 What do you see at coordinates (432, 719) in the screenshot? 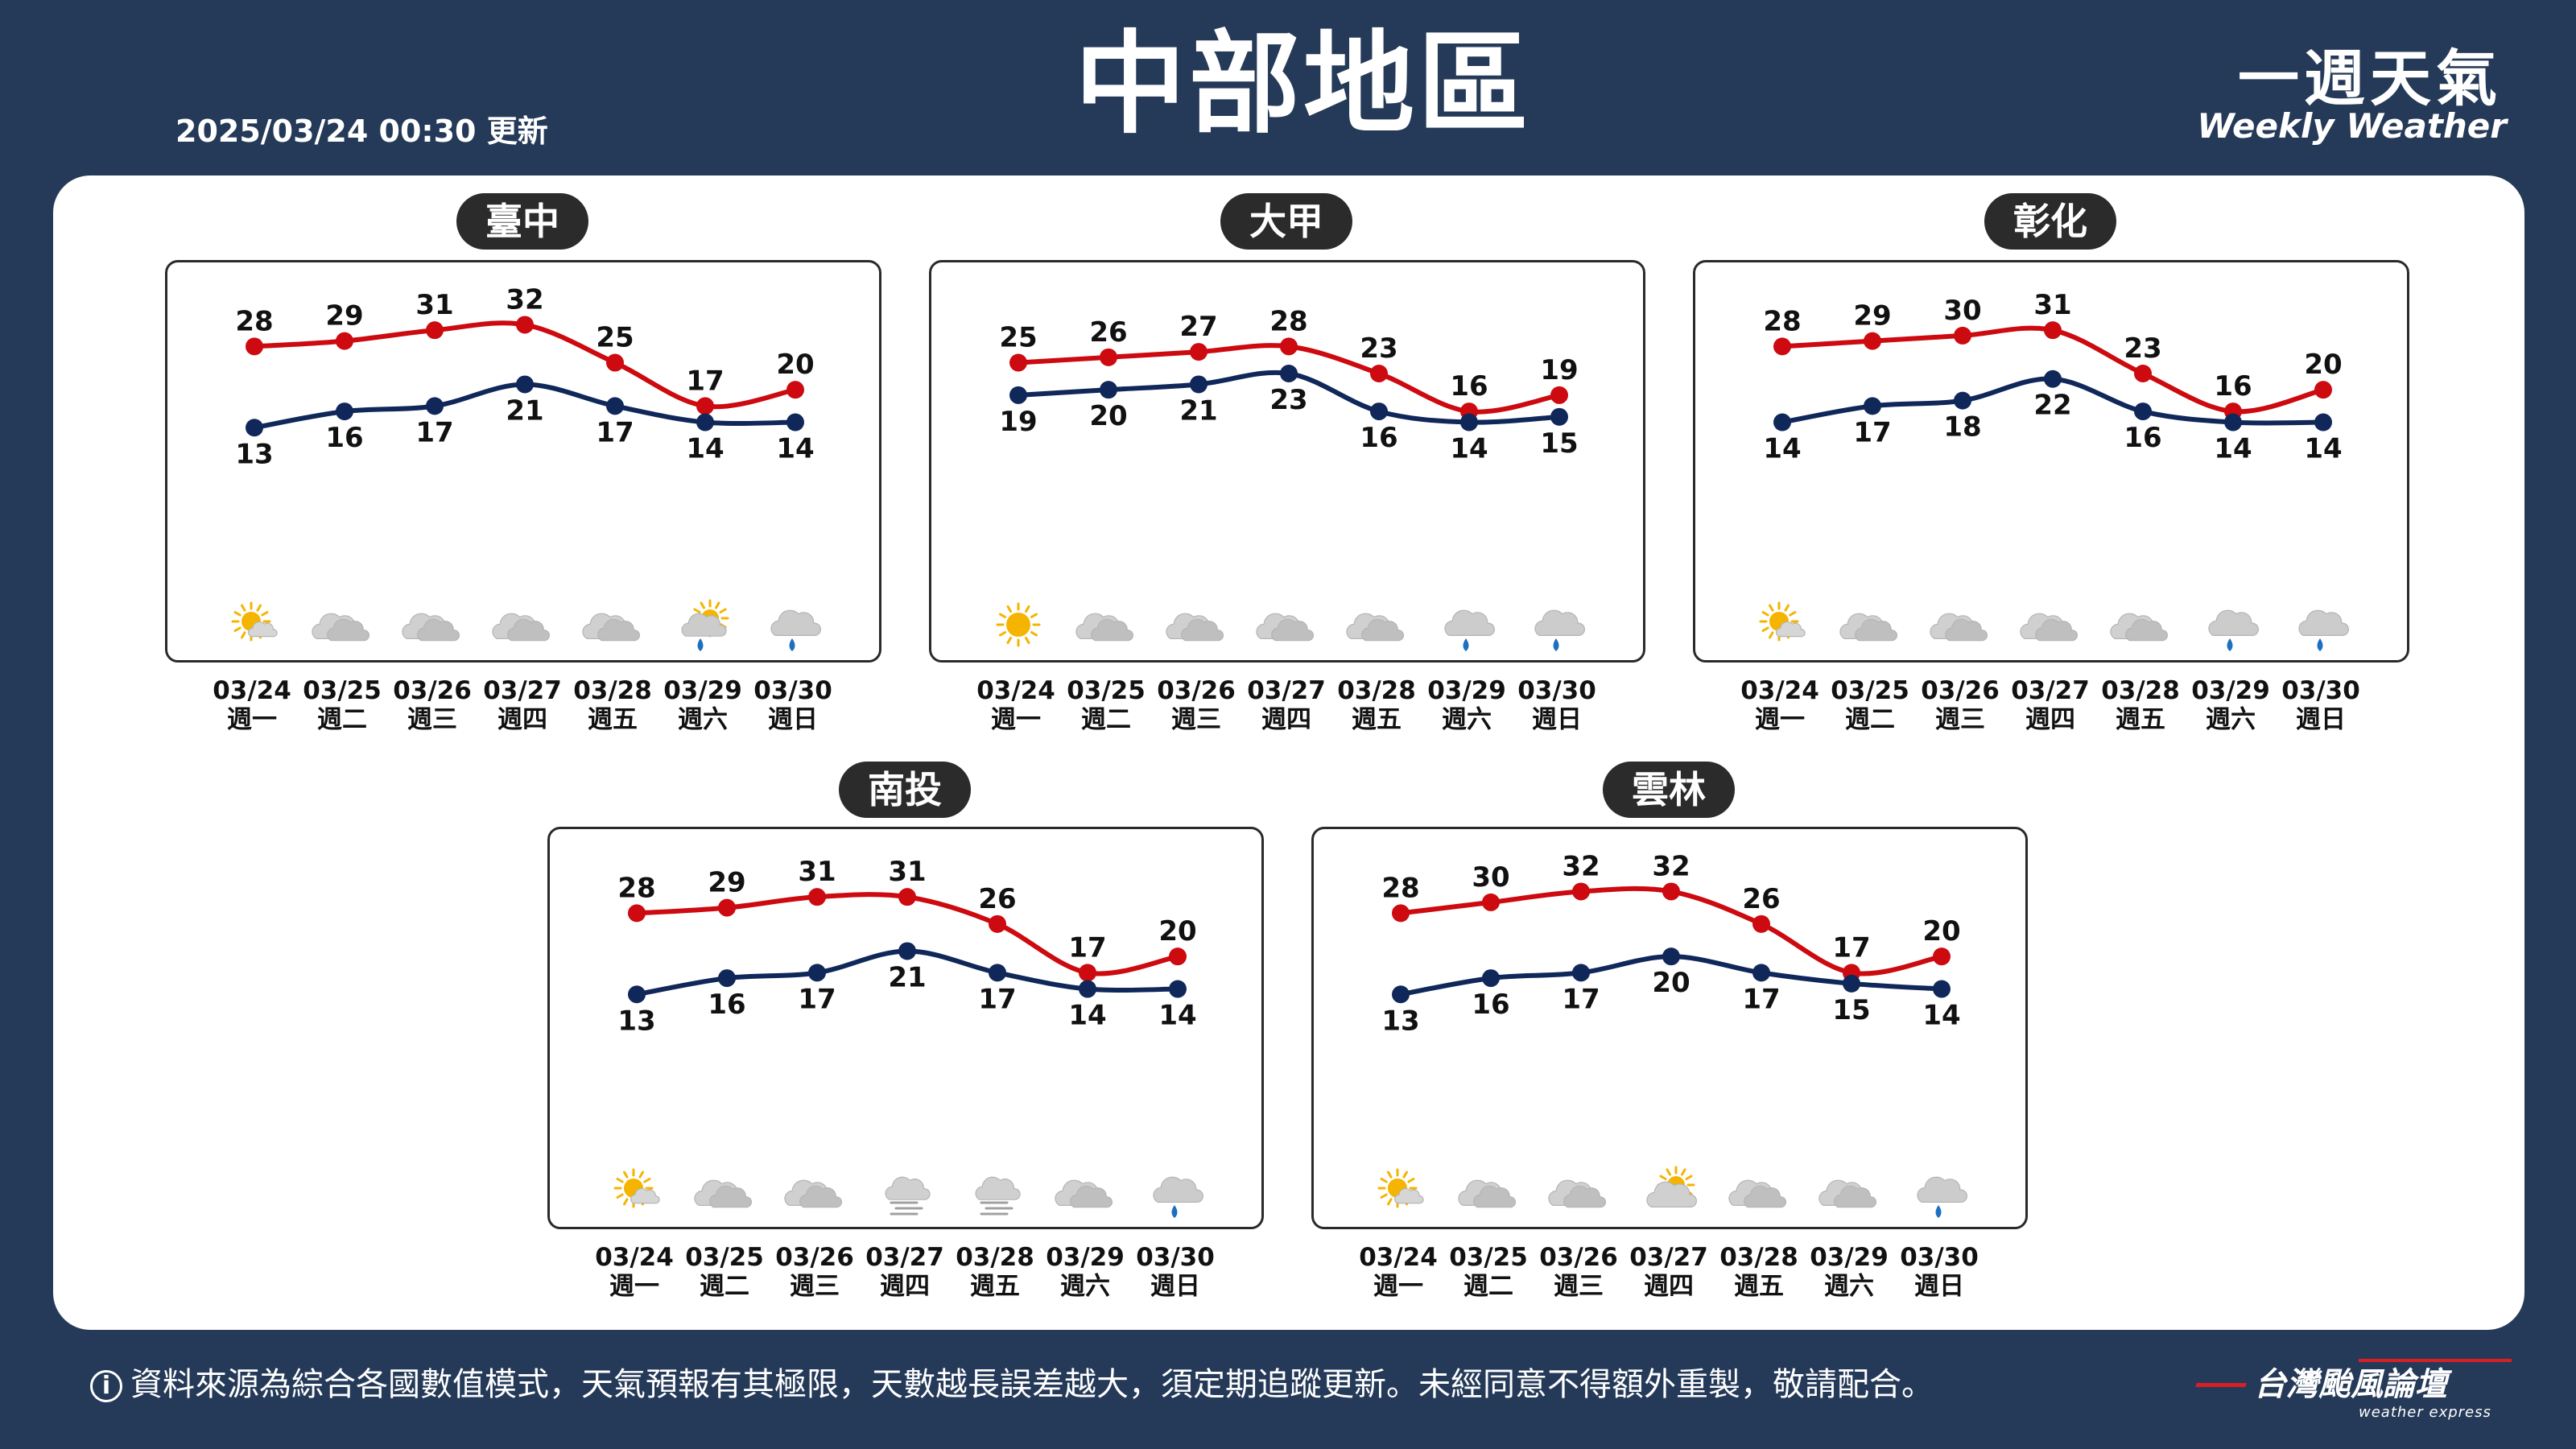
I see `weekday-label: 週三` at bounding box center [432, 719].